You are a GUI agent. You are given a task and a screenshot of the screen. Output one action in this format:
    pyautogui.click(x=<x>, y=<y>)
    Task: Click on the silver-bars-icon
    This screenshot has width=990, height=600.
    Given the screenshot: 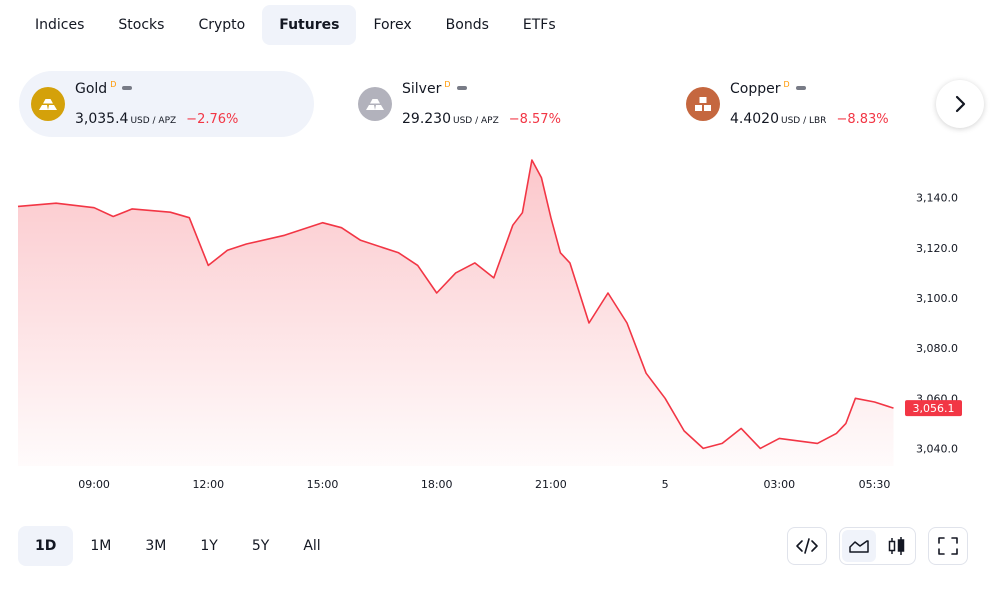 What is the action you would take?
    pyautogui.click(x=375, y=104)
    